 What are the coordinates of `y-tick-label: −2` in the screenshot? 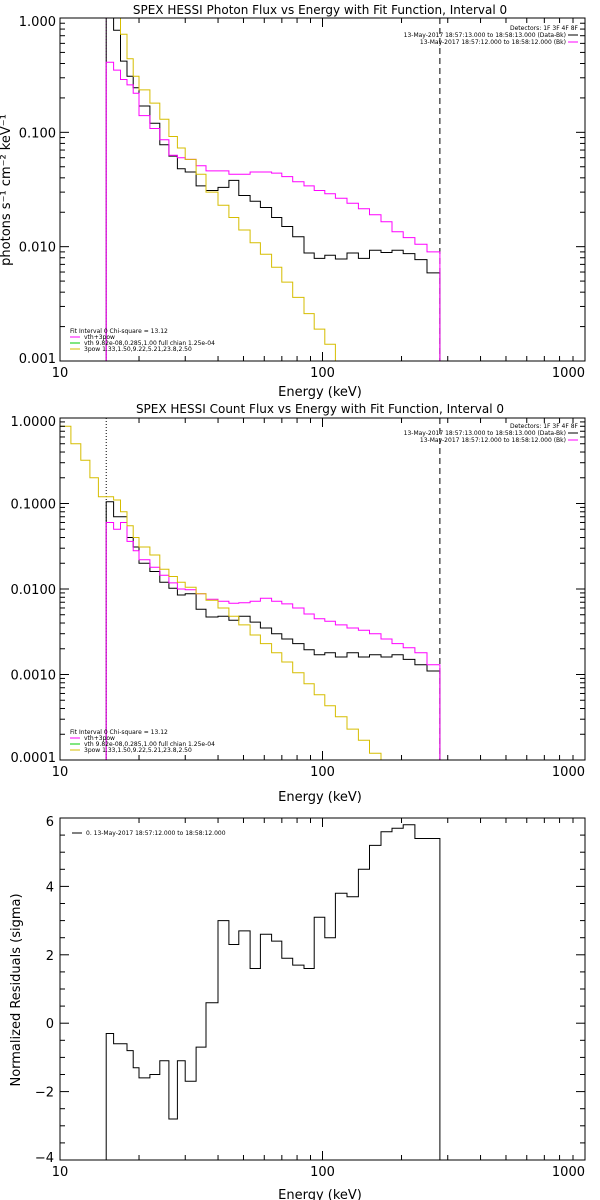 It's located at (44, 1093).